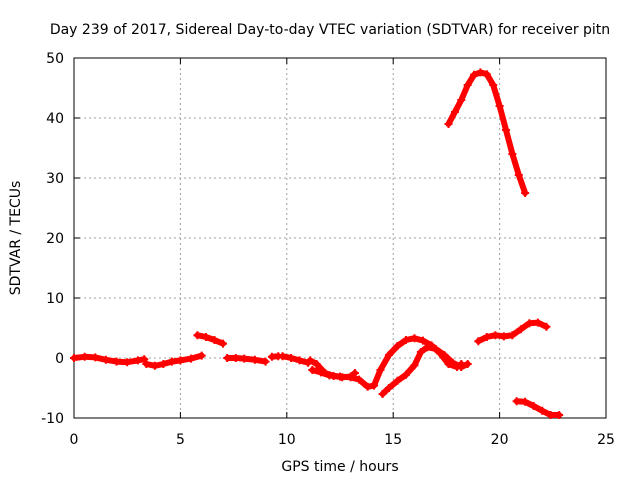 The height and width of the screenshot is (480, 640). I want to click on x-axis-label: GPS time / hours, so click(339, 467).